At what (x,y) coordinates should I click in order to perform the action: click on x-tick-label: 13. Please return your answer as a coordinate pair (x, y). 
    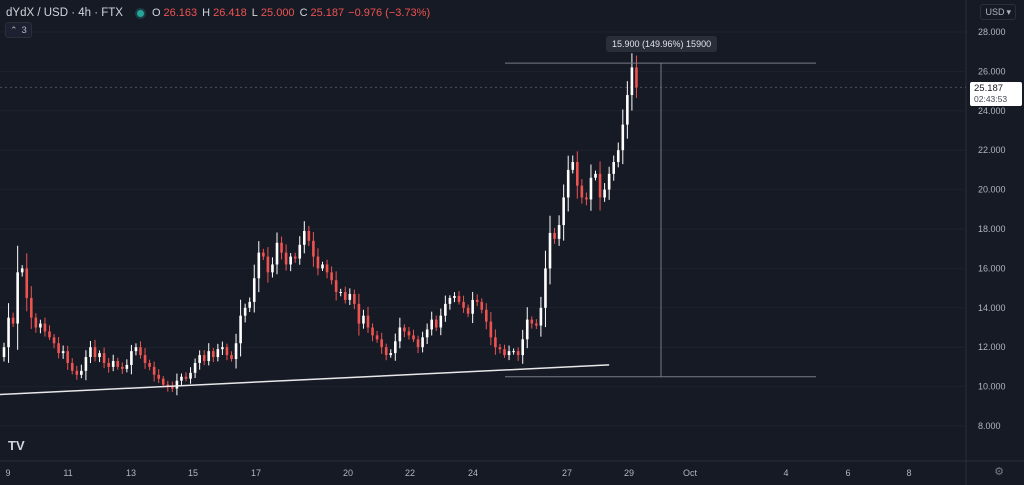
    Looking at the image, I should click on (131, 473).